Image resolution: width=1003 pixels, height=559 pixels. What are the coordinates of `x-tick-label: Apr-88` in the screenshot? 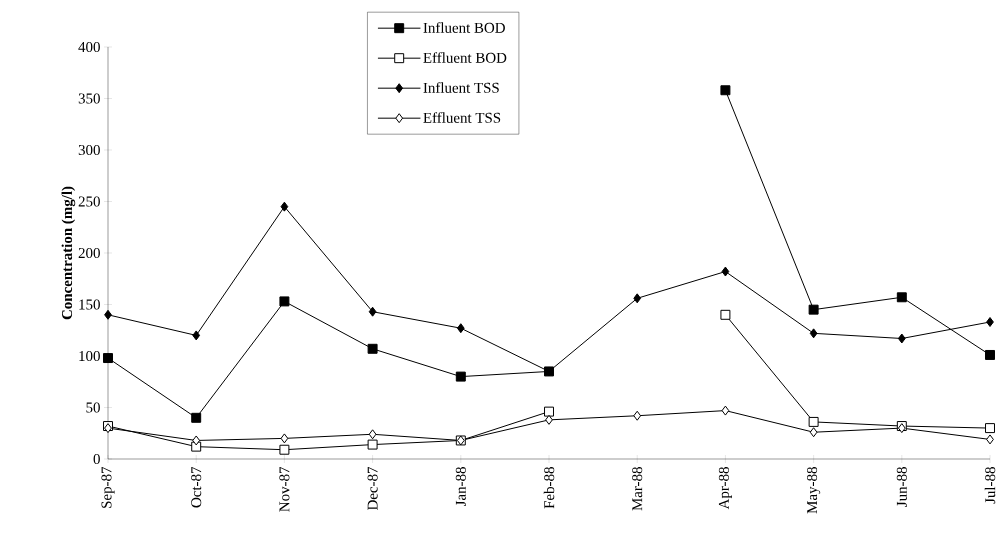 It's located at (725, 488).